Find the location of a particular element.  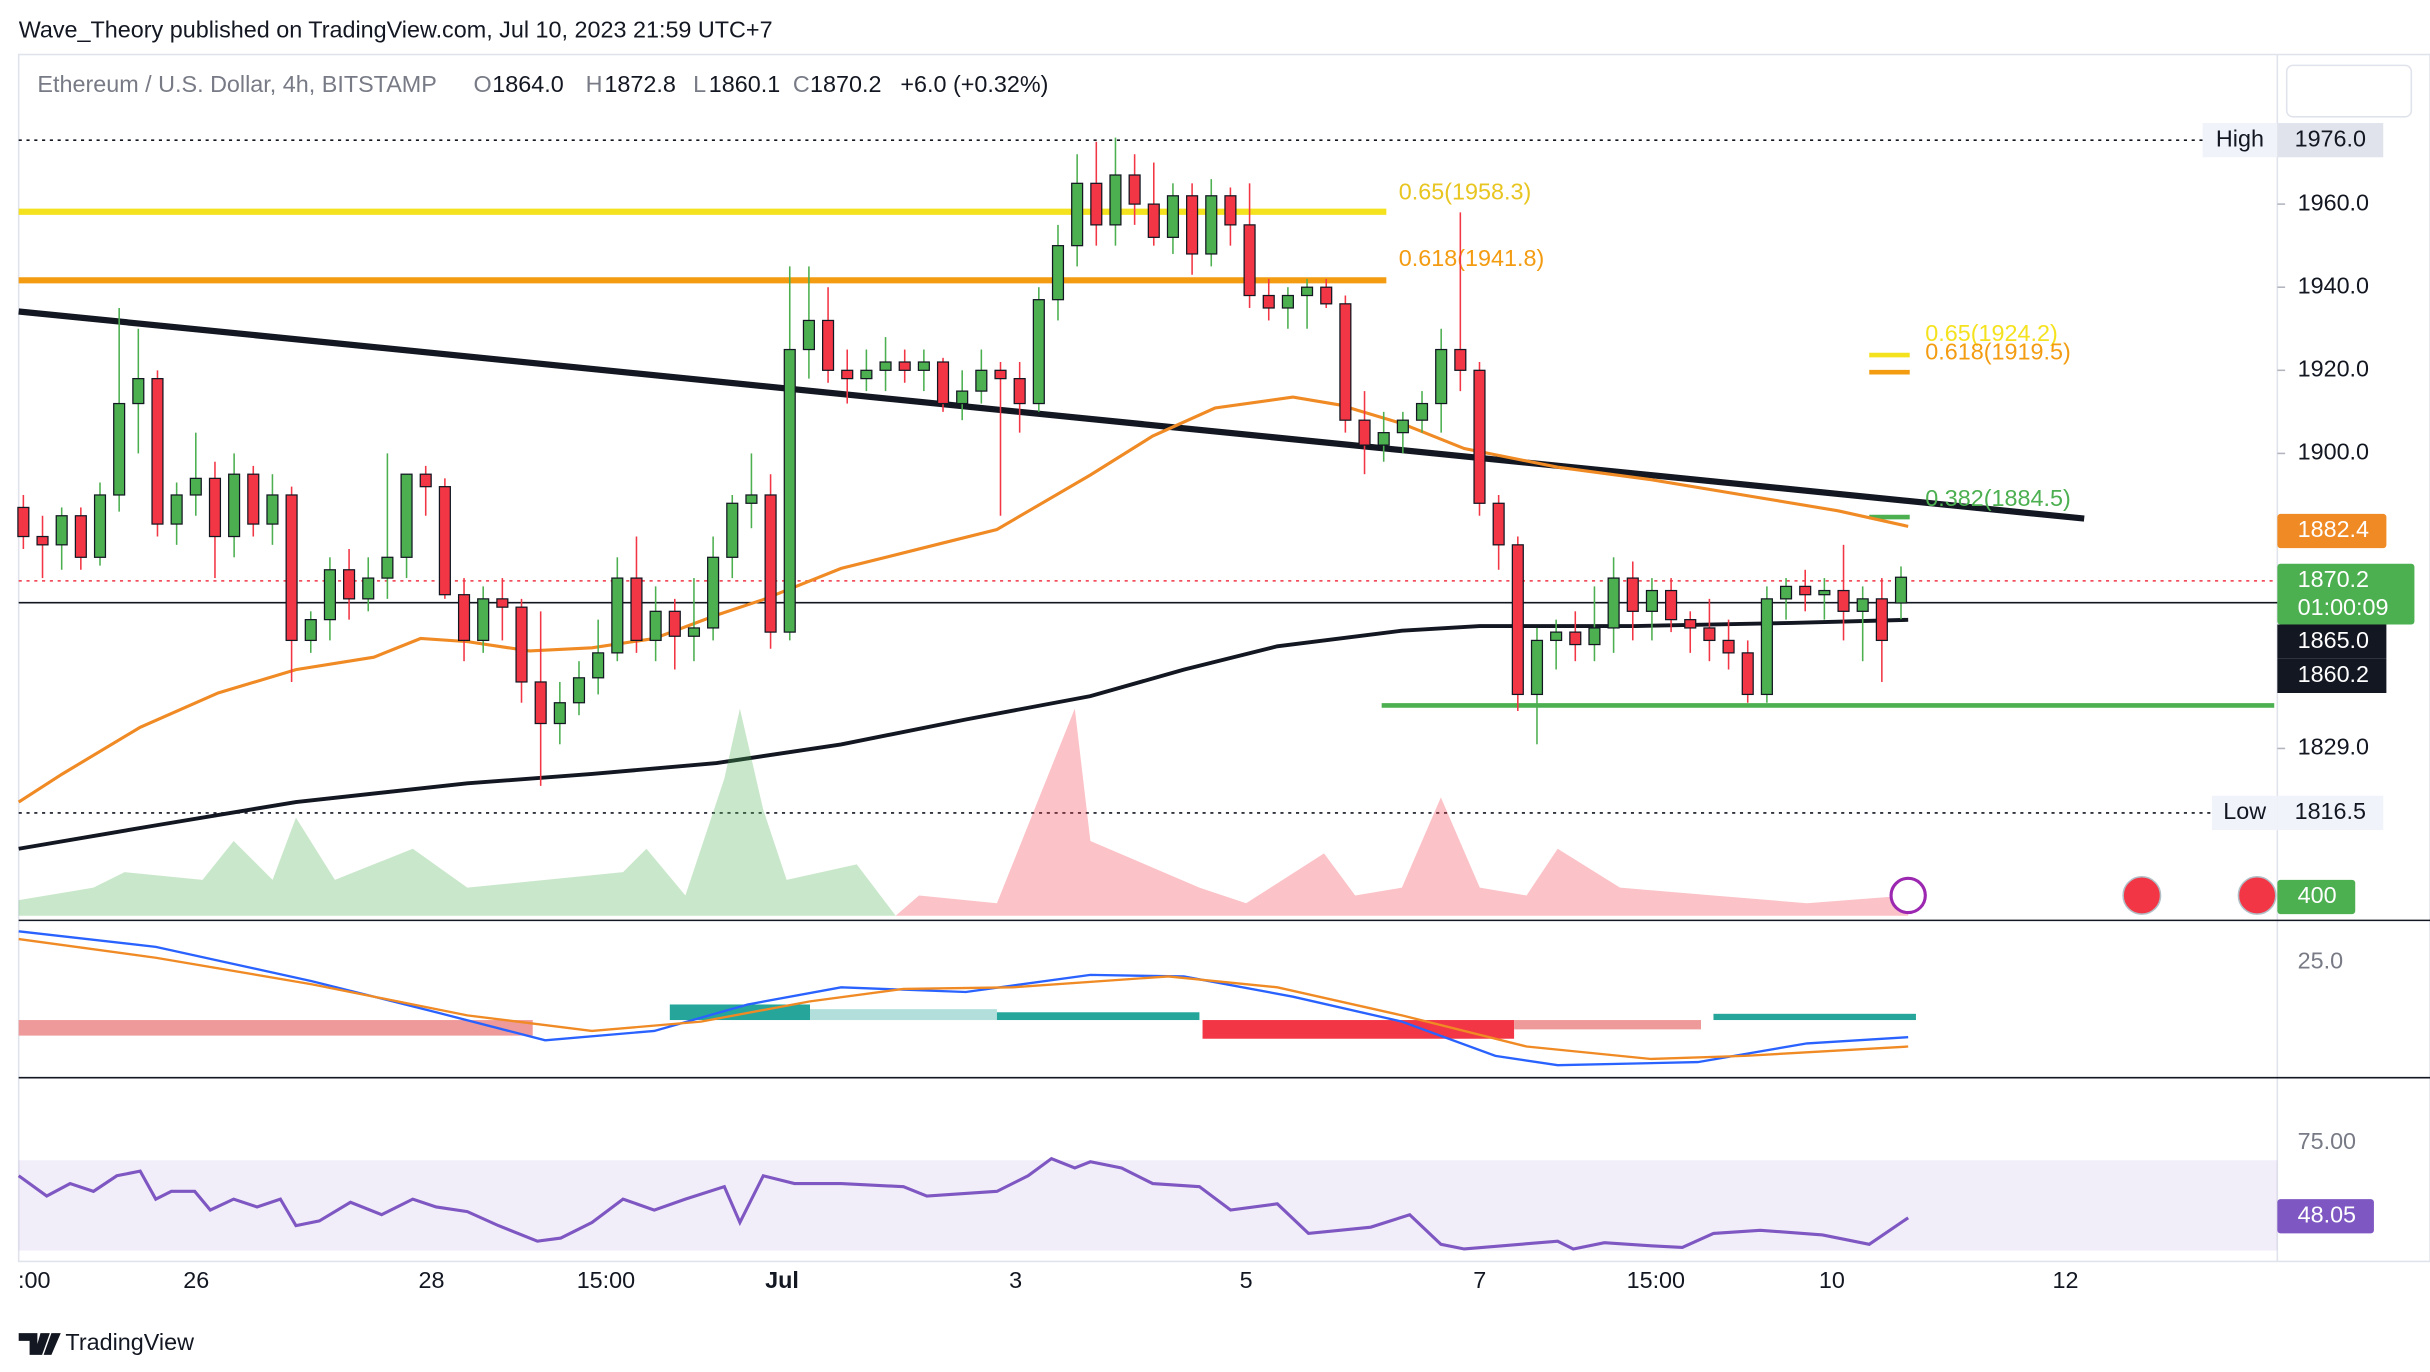

x-tick-label: 26 is located at coordinates (196, 1280).